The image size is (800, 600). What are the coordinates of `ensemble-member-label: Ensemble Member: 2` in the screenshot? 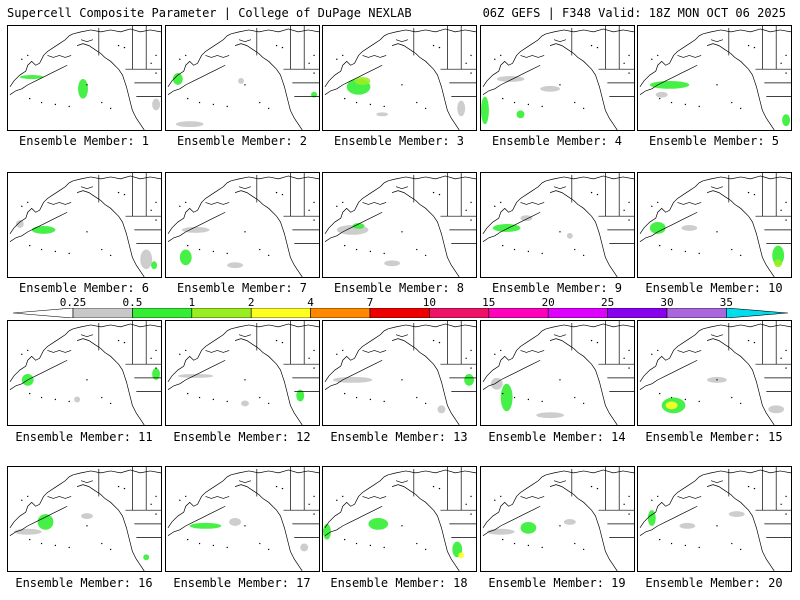 It's located at (242, 141).